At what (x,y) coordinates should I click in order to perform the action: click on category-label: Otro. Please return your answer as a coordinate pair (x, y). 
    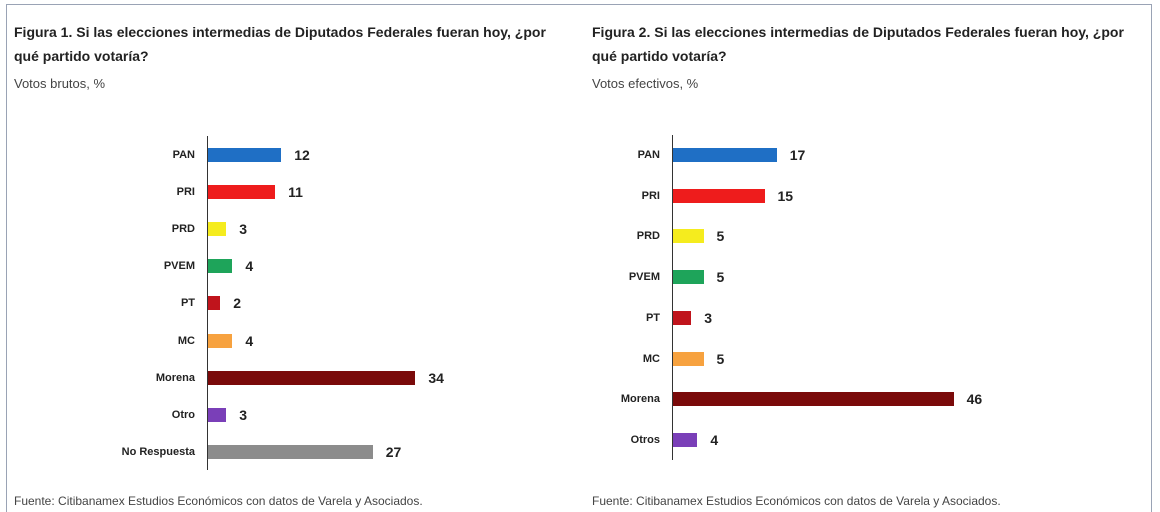
    Looking at the image, I should click on (183, 414).